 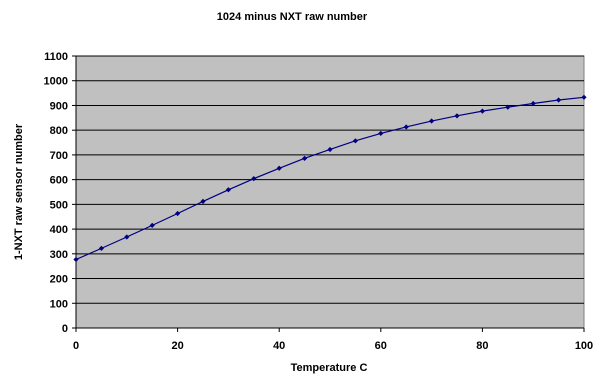 I want to click on y-tick-label: 0, so click(x=65, y=329).